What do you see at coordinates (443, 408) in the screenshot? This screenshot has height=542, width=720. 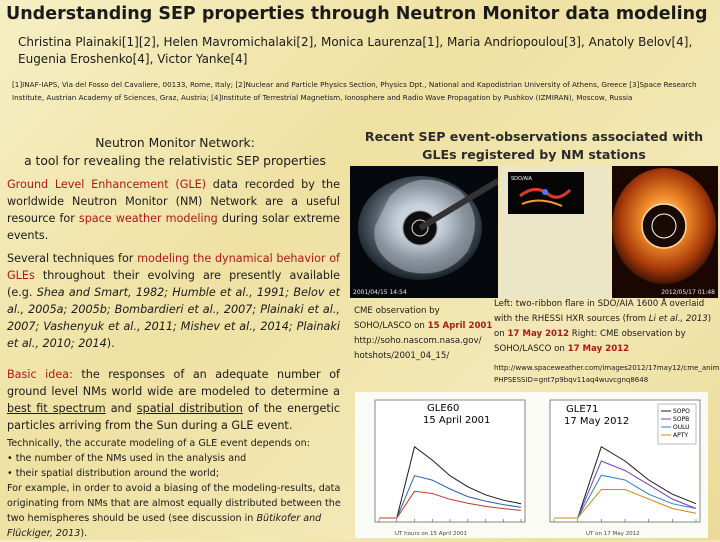 I see `plot1-title-1: GLE60` at bounding box center [443, 408].